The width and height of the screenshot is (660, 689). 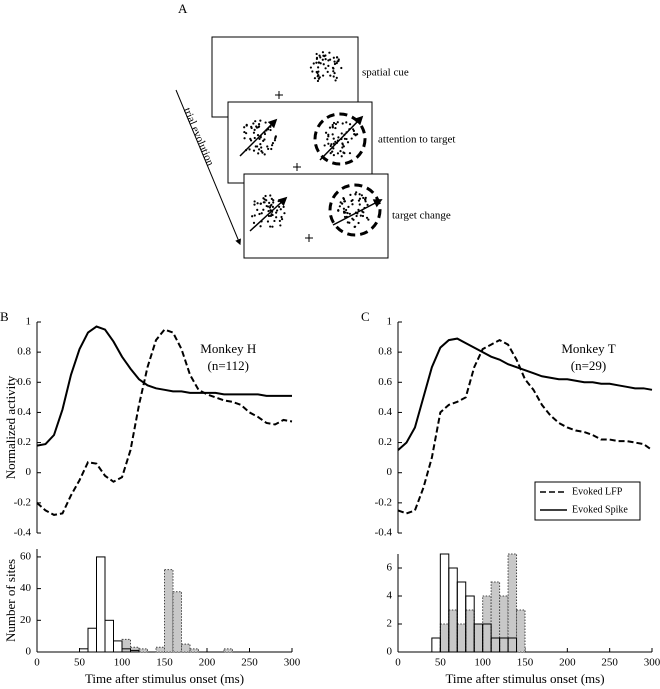 I want to click on y-tick-label: 0.2, so click(x=385, y=442).